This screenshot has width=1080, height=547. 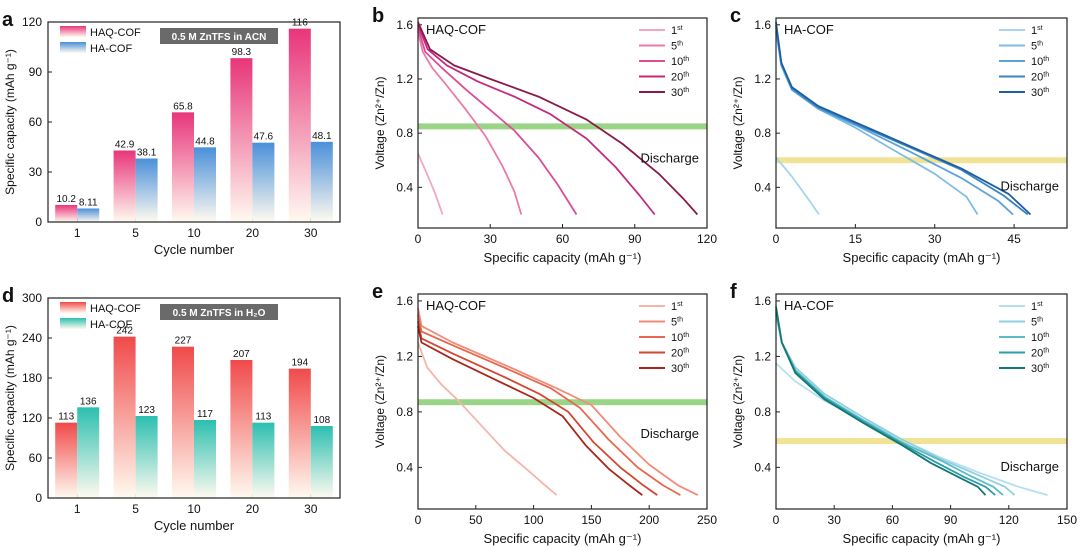 I want to click on bar-value-label: 108, so click(x=321, y=420).